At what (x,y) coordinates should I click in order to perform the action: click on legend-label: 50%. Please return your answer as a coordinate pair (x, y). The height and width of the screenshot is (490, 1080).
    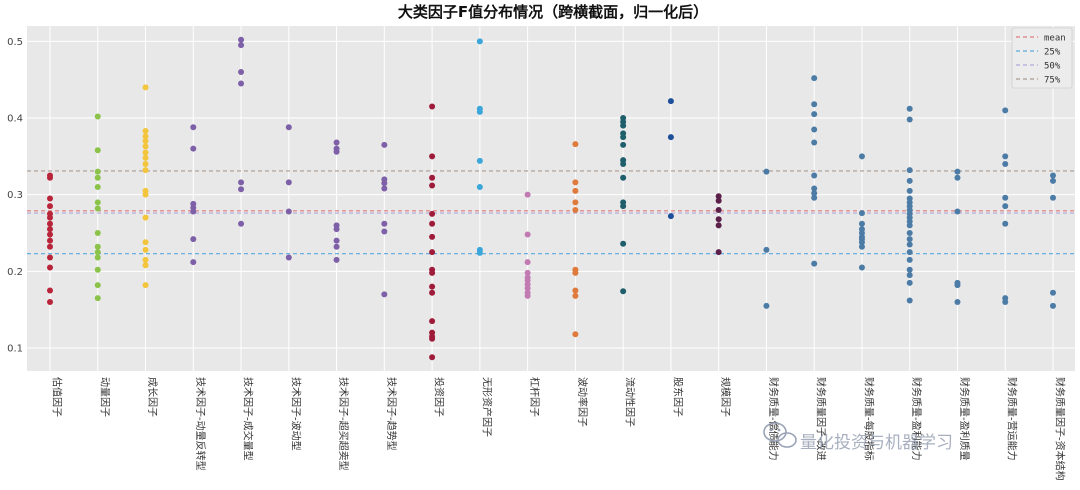
    Looking at the image, I should click on (1052, 67).